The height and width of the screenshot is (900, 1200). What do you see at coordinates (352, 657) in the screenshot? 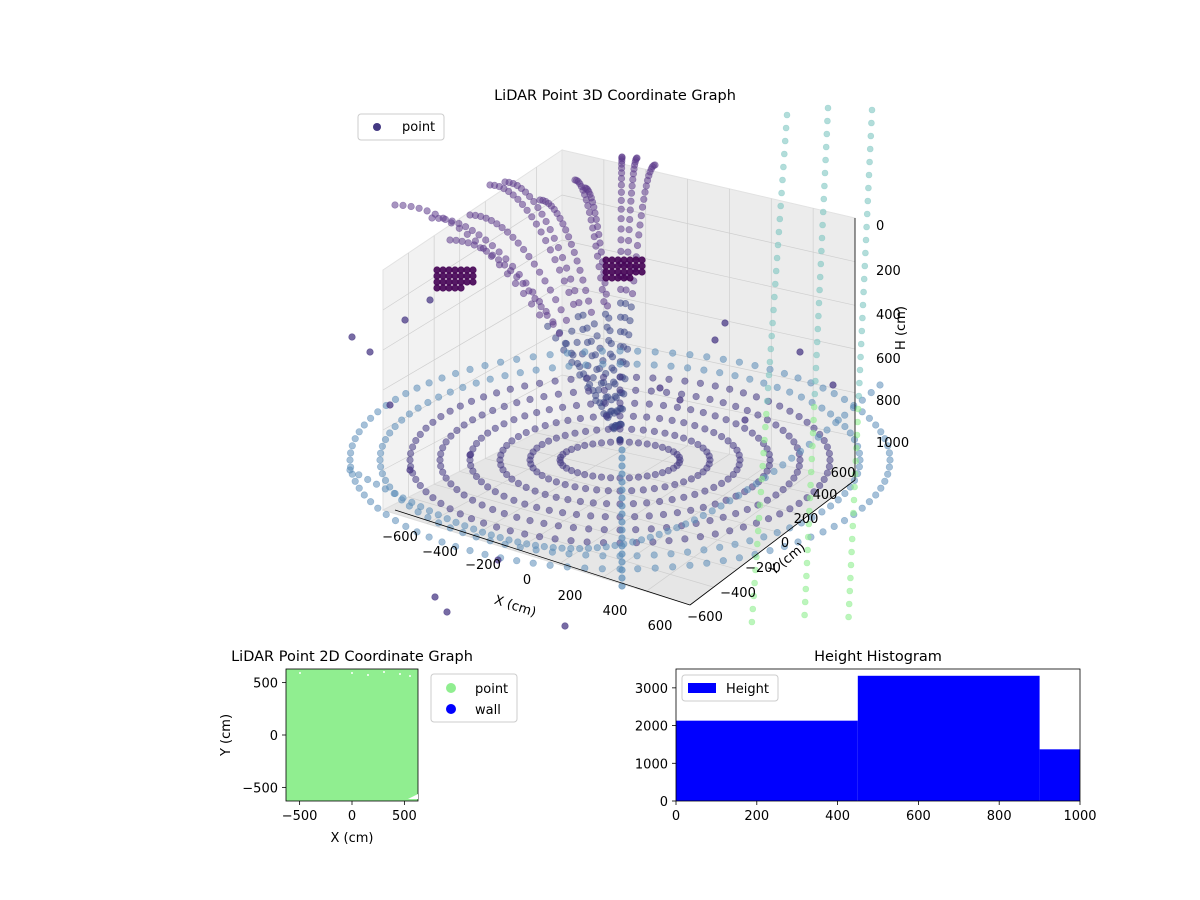
I see `chart-2d-title: LiDAR Point 2D Coordinate Graph` at bounding box center [352, 657].